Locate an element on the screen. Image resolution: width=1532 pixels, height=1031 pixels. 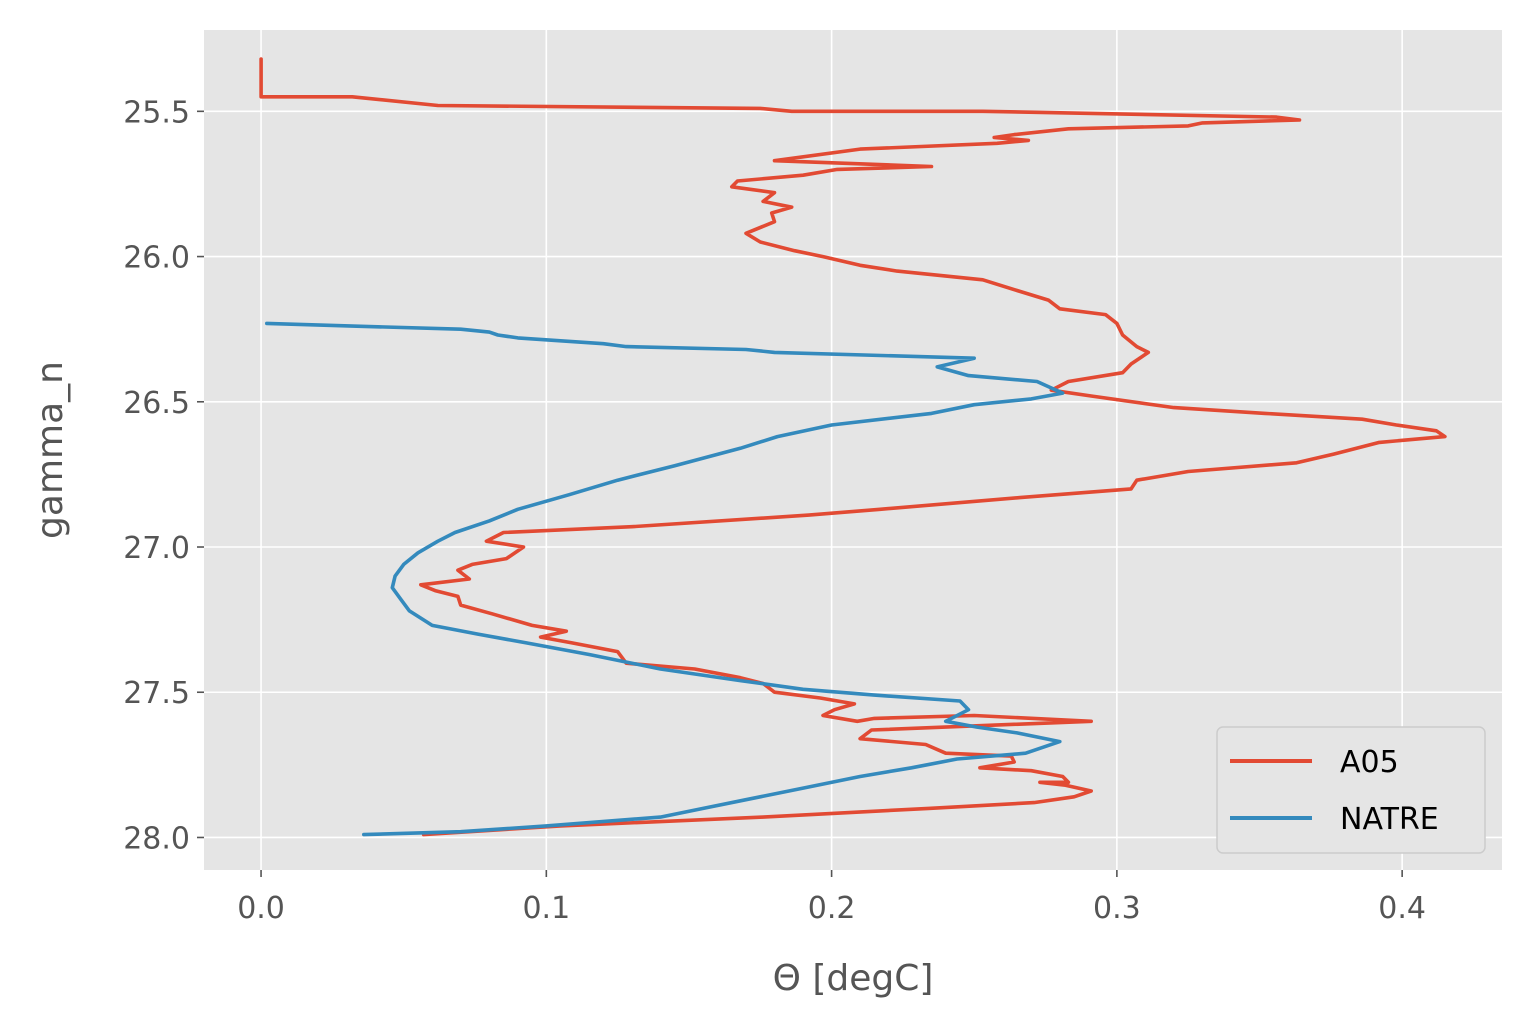
y-tick-label: 26.5 is located at coordinates (156, 403).